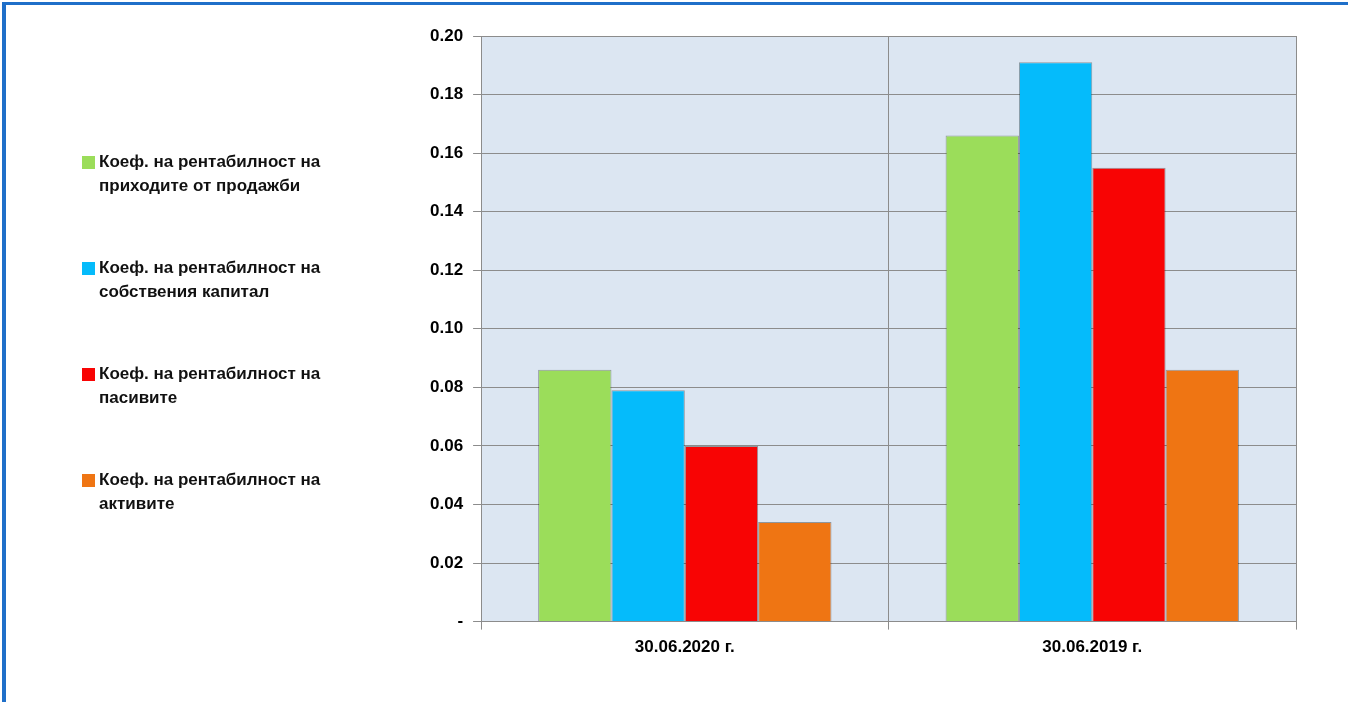  Describe the element at coordinates (460, 621) in the screenshot. I see `y-tick-label: -` at that location.